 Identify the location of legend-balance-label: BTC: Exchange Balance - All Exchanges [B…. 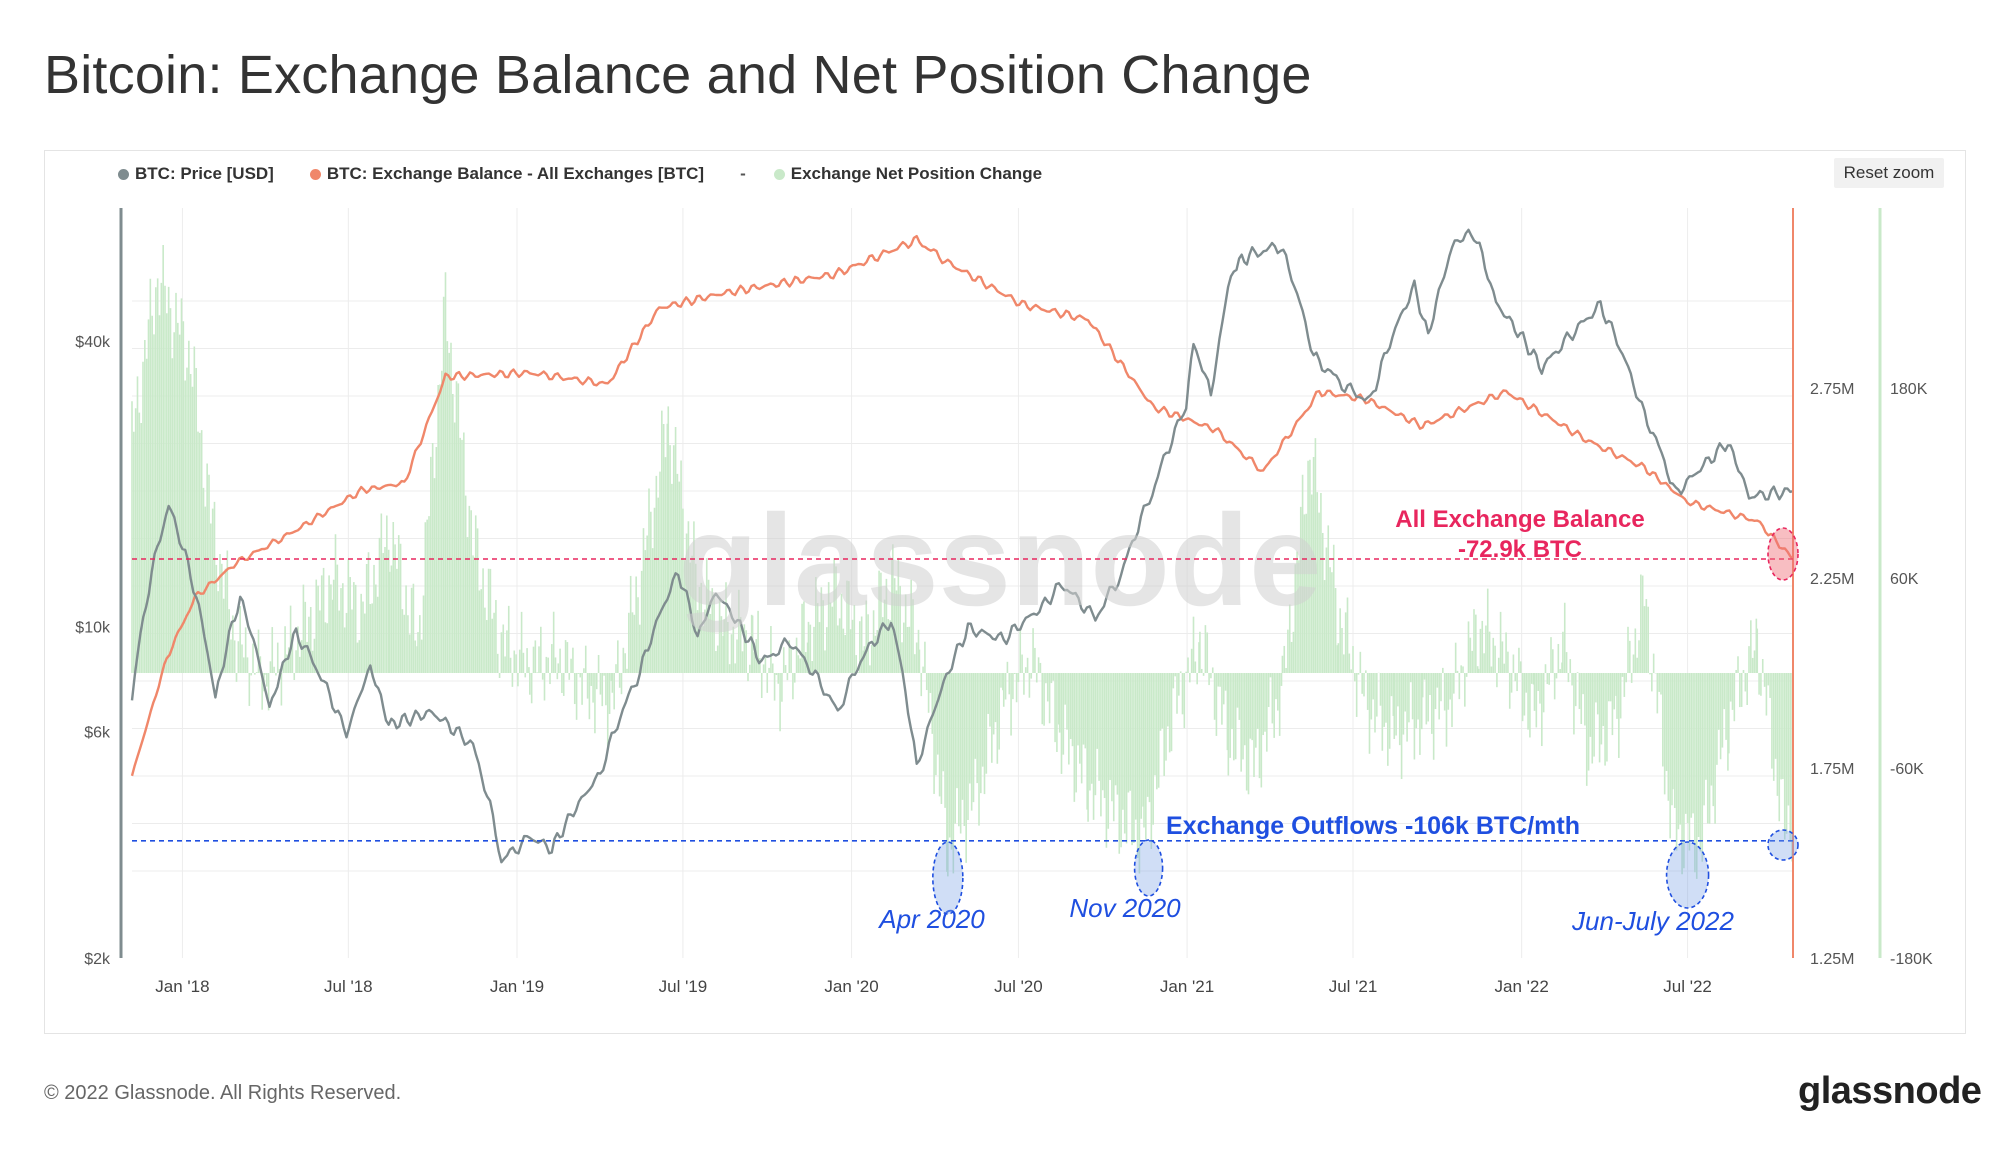
(515, 173).